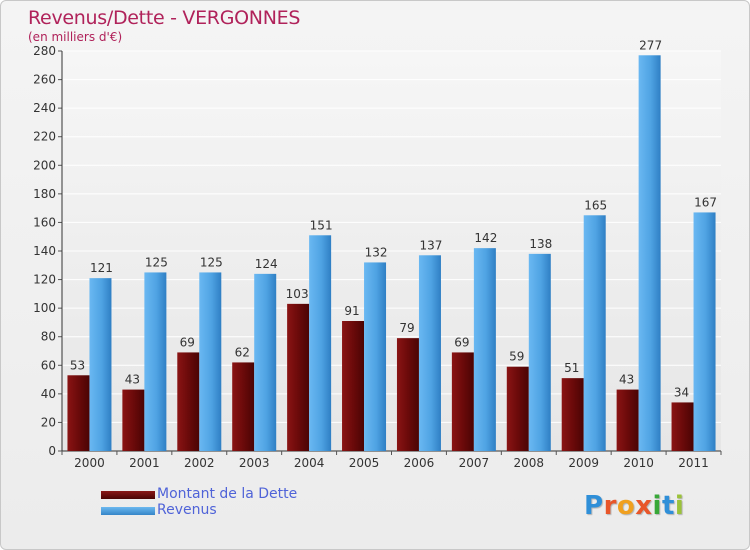  What do you see at coordinates (44, 80) in the screenshot?
I see `y-tick-label: 260` at bounding box center [44, 80].